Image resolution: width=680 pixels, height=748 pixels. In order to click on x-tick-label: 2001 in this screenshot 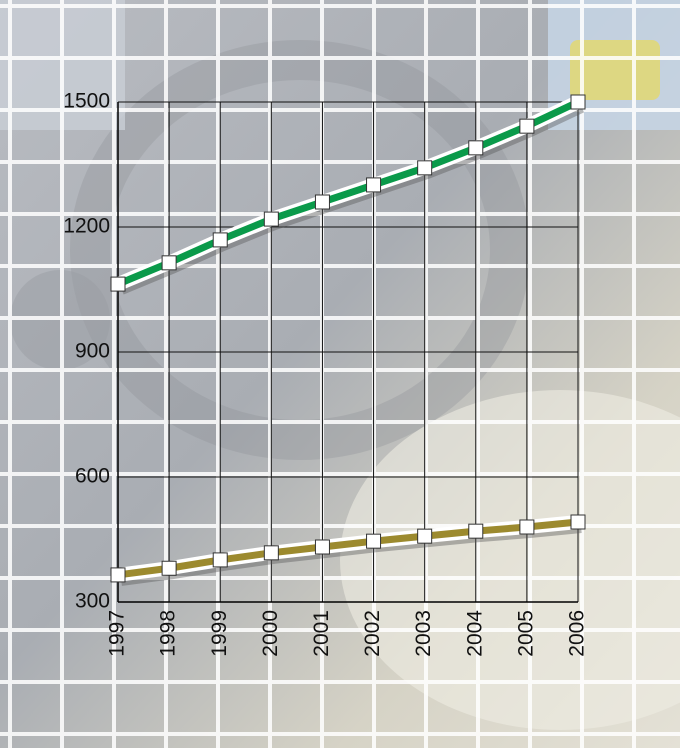, I will do `click(321, 633)`.